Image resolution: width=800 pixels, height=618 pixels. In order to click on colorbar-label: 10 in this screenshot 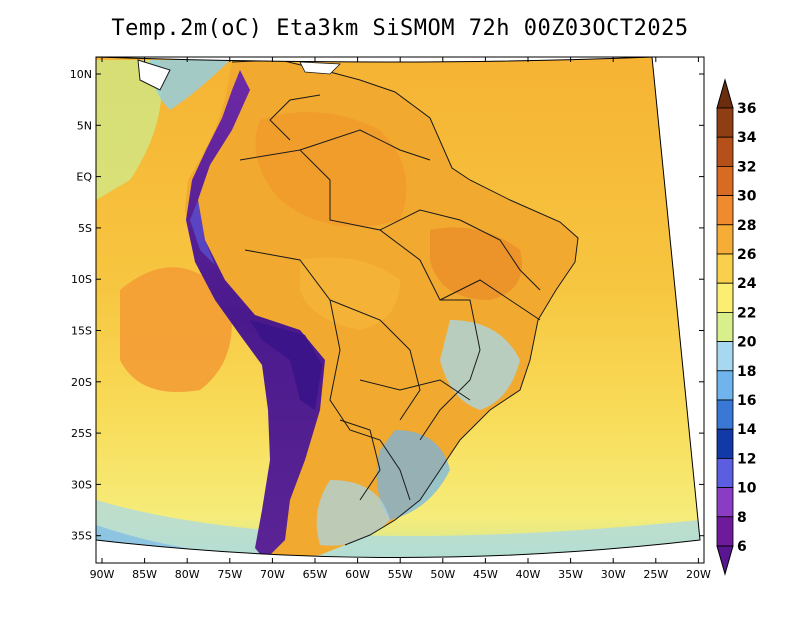, I will do `click(747, 489)`.